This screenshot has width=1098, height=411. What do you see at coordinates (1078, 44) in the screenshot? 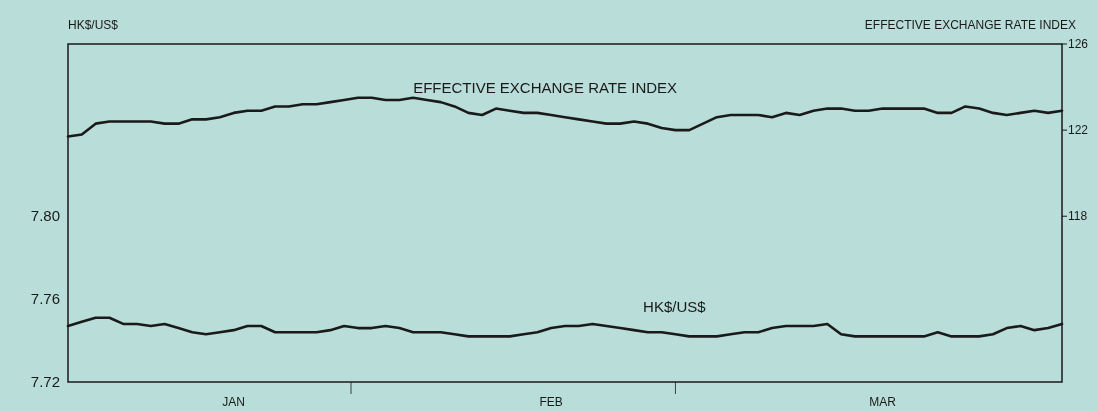
I see `y2-tick-label: 126` at bounding box center [1078, 44].